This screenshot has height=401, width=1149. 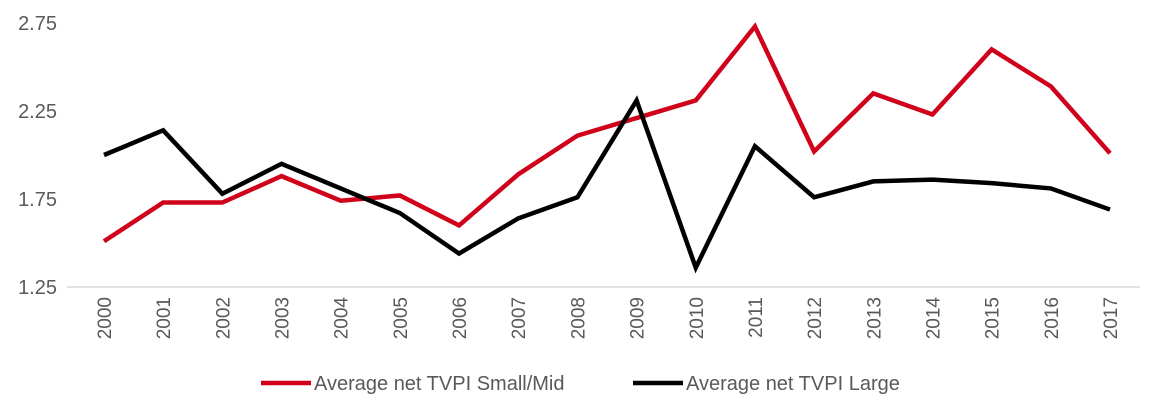 I want to click on x-tick-label: 2005, so click(x=401, y=318).